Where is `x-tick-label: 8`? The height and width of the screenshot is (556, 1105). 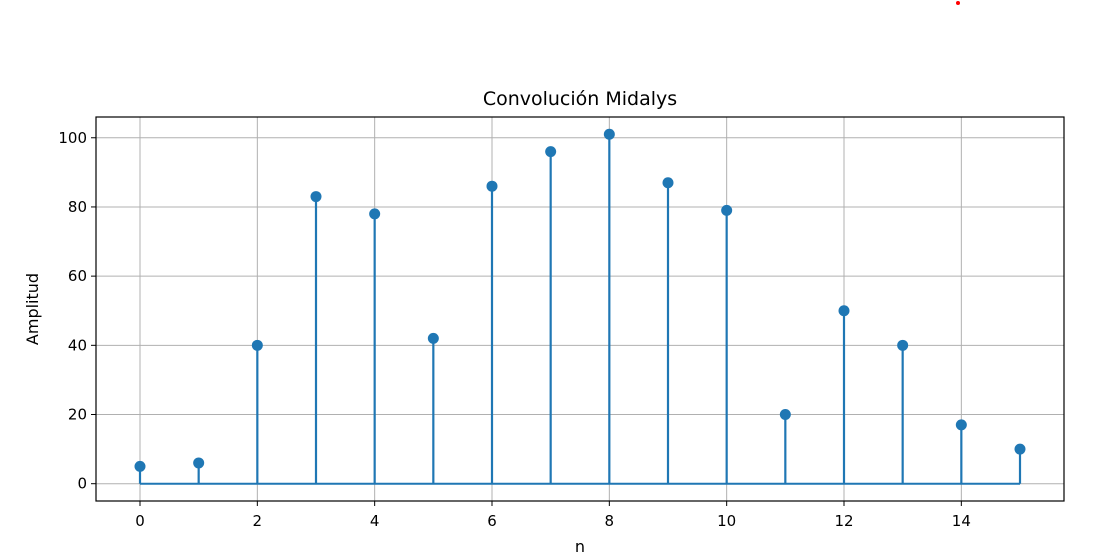 x-tick-label: 8 is located at coordinates (610, 521).